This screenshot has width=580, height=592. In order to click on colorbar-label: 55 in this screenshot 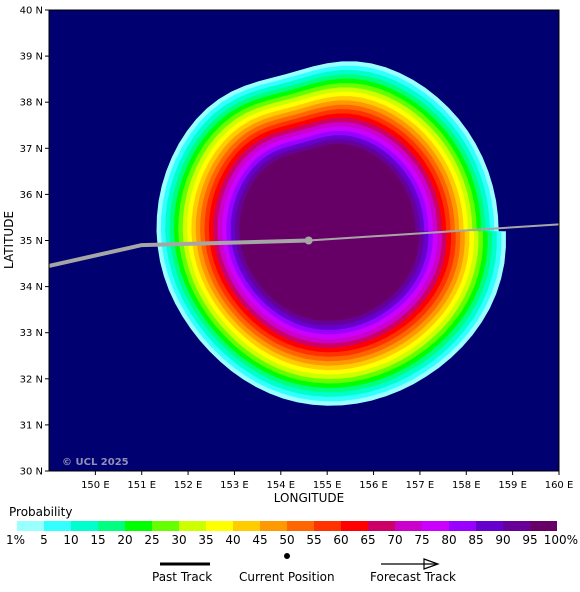, I will do `click(314, 540)`.